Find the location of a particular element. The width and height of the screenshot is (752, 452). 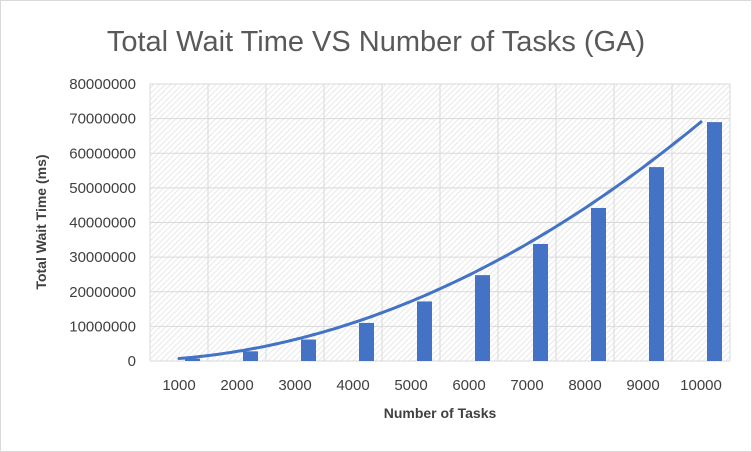

x-tick-label: 6000 is located at coordinates (468, 385).